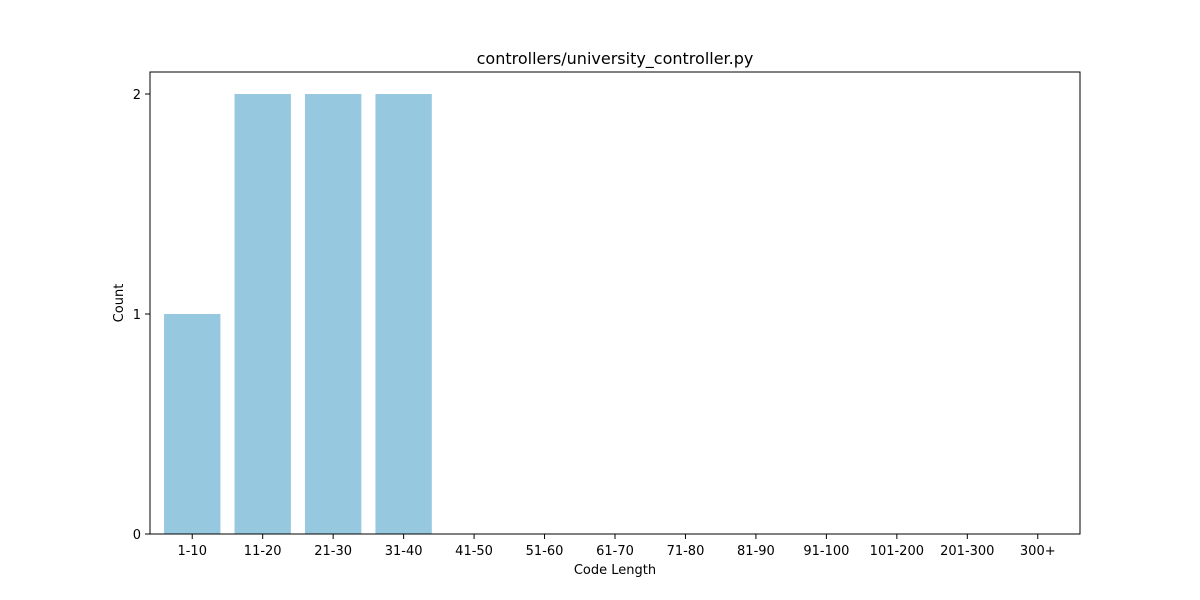 The image size is (1200, 600). I want to click on y-tick-label: 2, so click(137, 95).